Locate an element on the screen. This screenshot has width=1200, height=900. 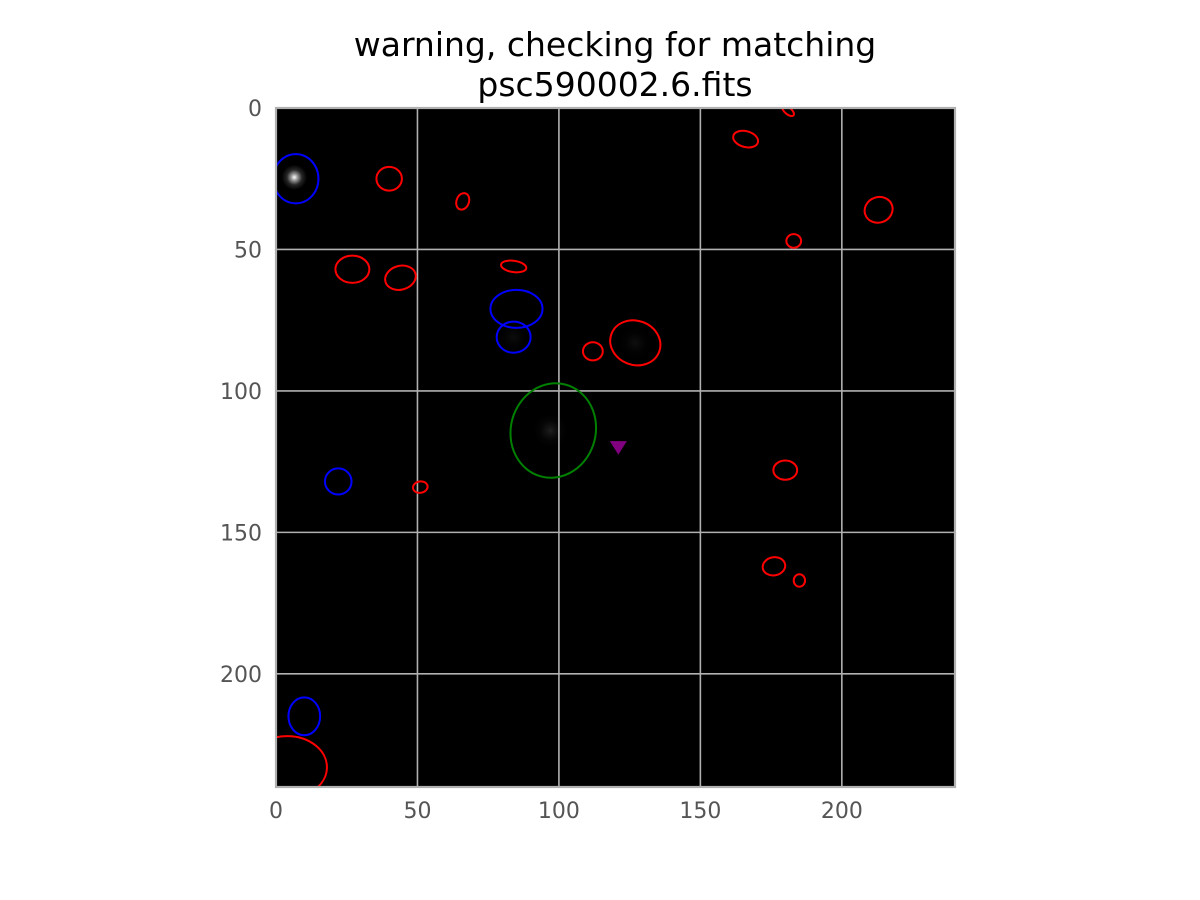
y-tick-label: 50 is located at coordinates (248, 250).